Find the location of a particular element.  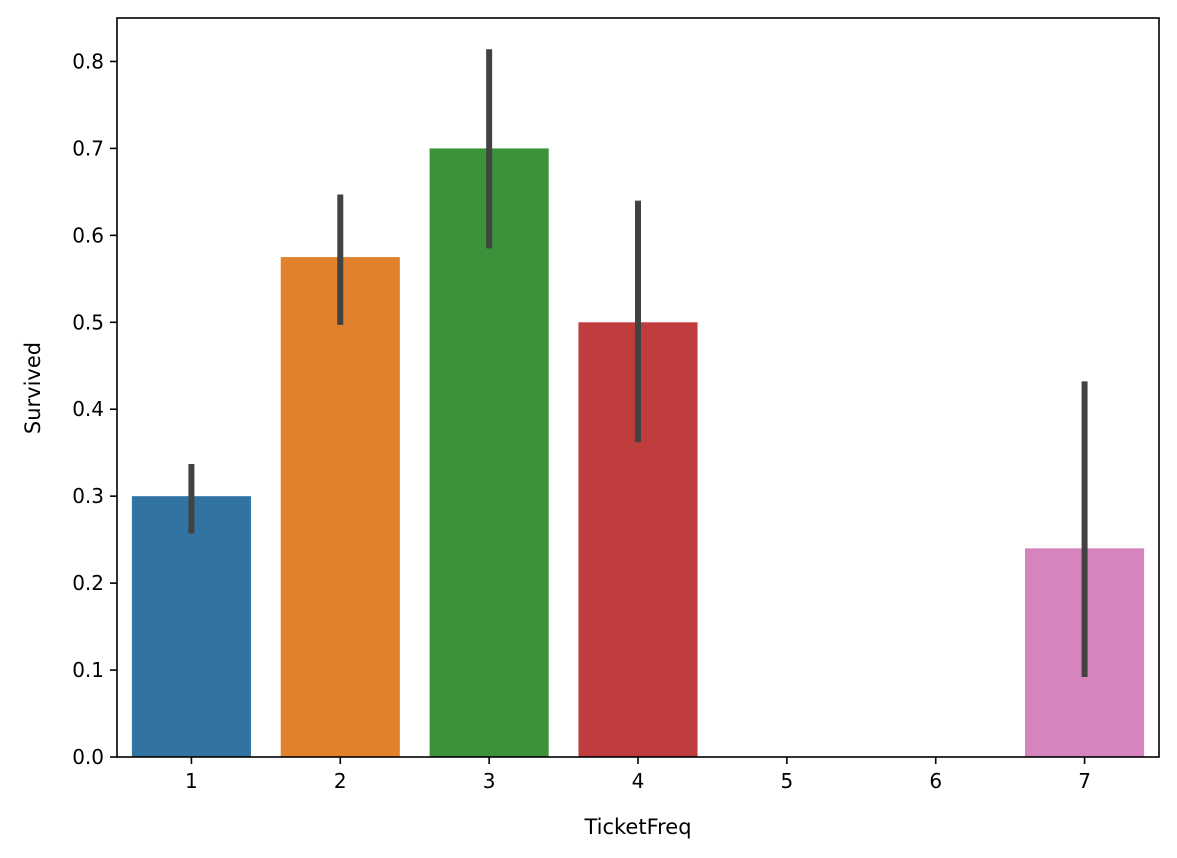

y-axis-label: Survived is located at coordinates (33, 388).